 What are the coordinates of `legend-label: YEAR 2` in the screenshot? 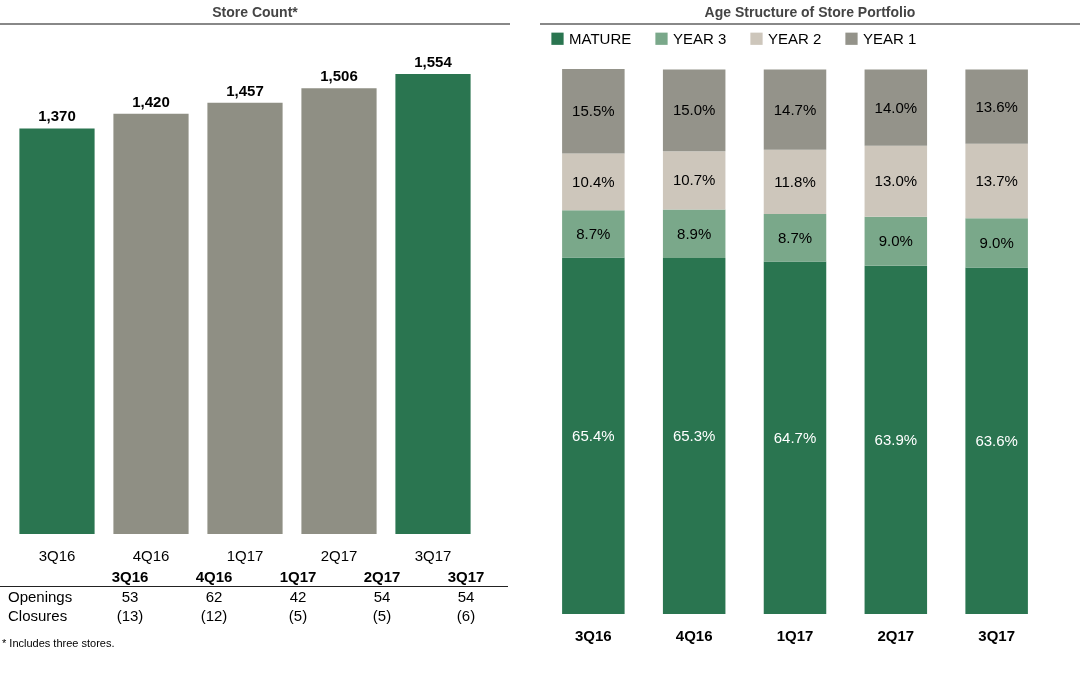 It's located at (795, 38).